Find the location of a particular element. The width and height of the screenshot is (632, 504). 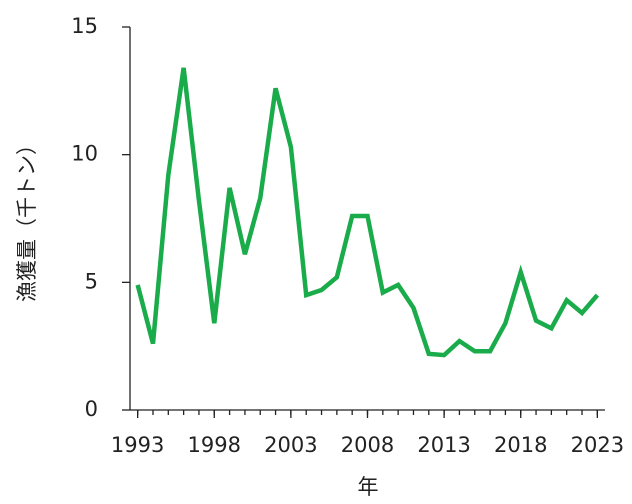

y-tick-label: 10 is located at coordinates (84, 154).